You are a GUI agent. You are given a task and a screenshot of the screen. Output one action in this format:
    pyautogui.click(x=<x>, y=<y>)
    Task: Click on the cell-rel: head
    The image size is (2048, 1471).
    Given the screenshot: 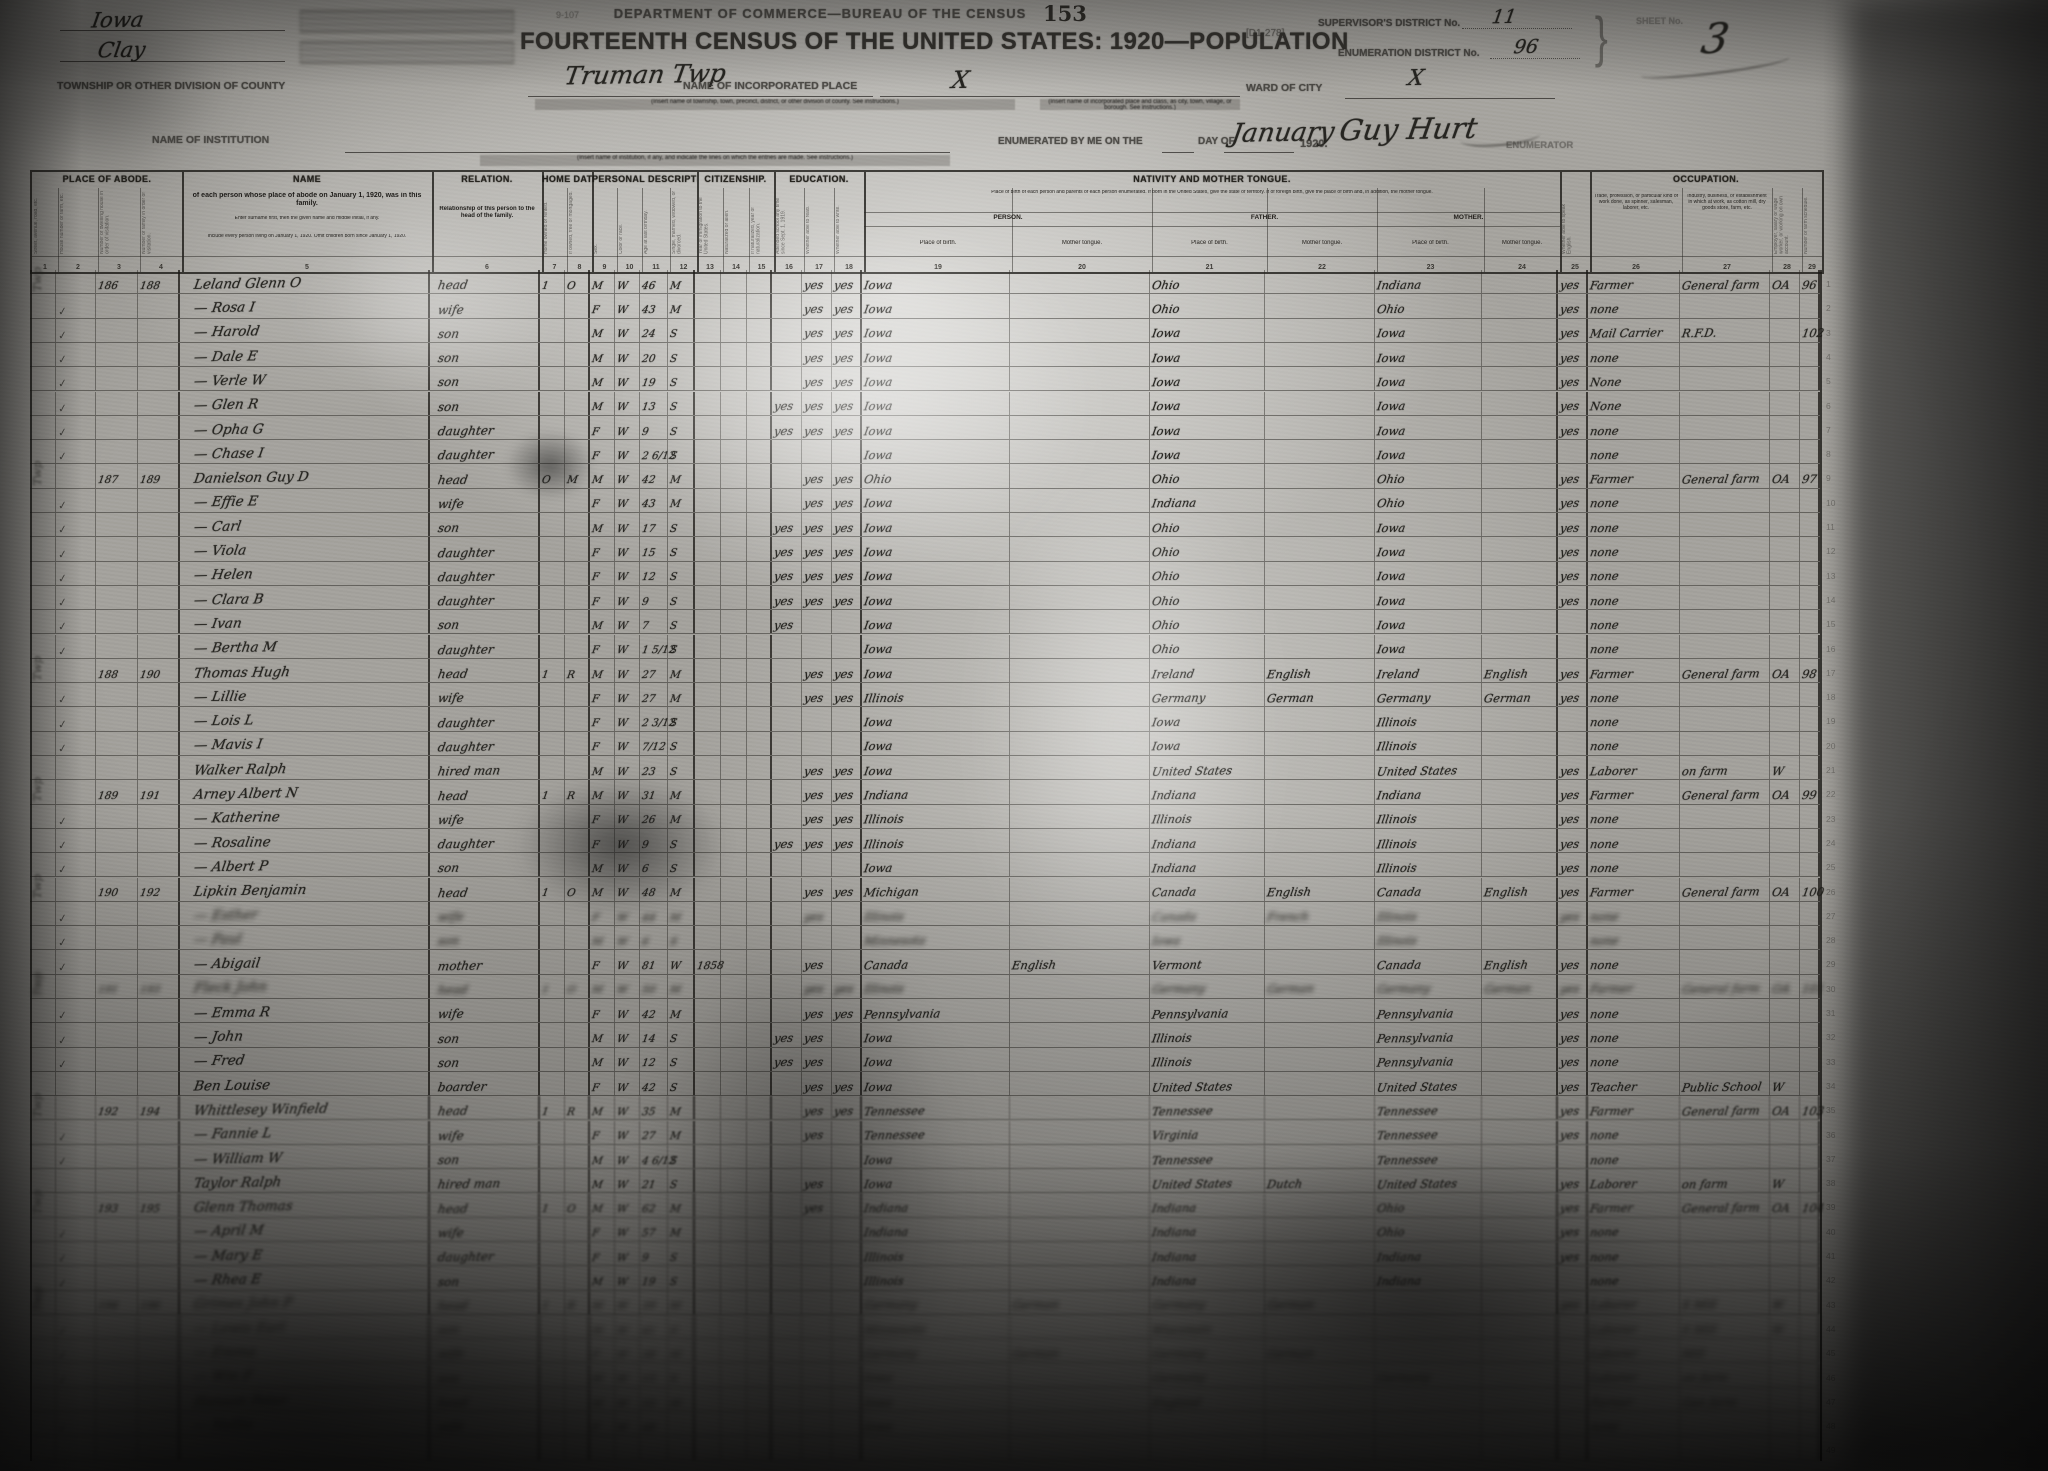 What is the action you would take?
    pyautogui.click(x=485, y=282)
    